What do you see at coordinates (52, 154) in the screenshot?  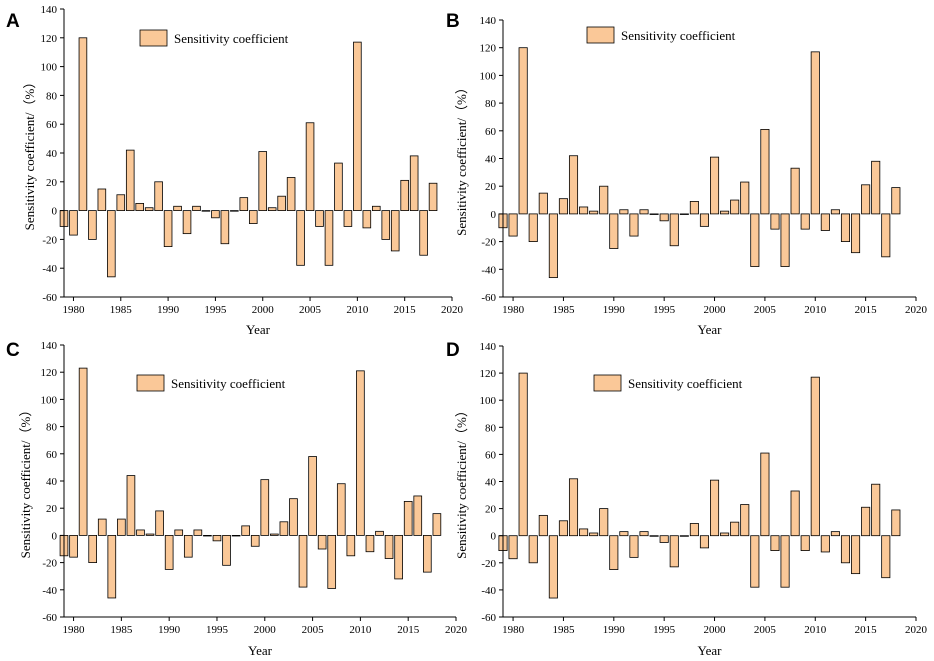 I see `y-tick-label: 40` at bounding box center [52, 154].